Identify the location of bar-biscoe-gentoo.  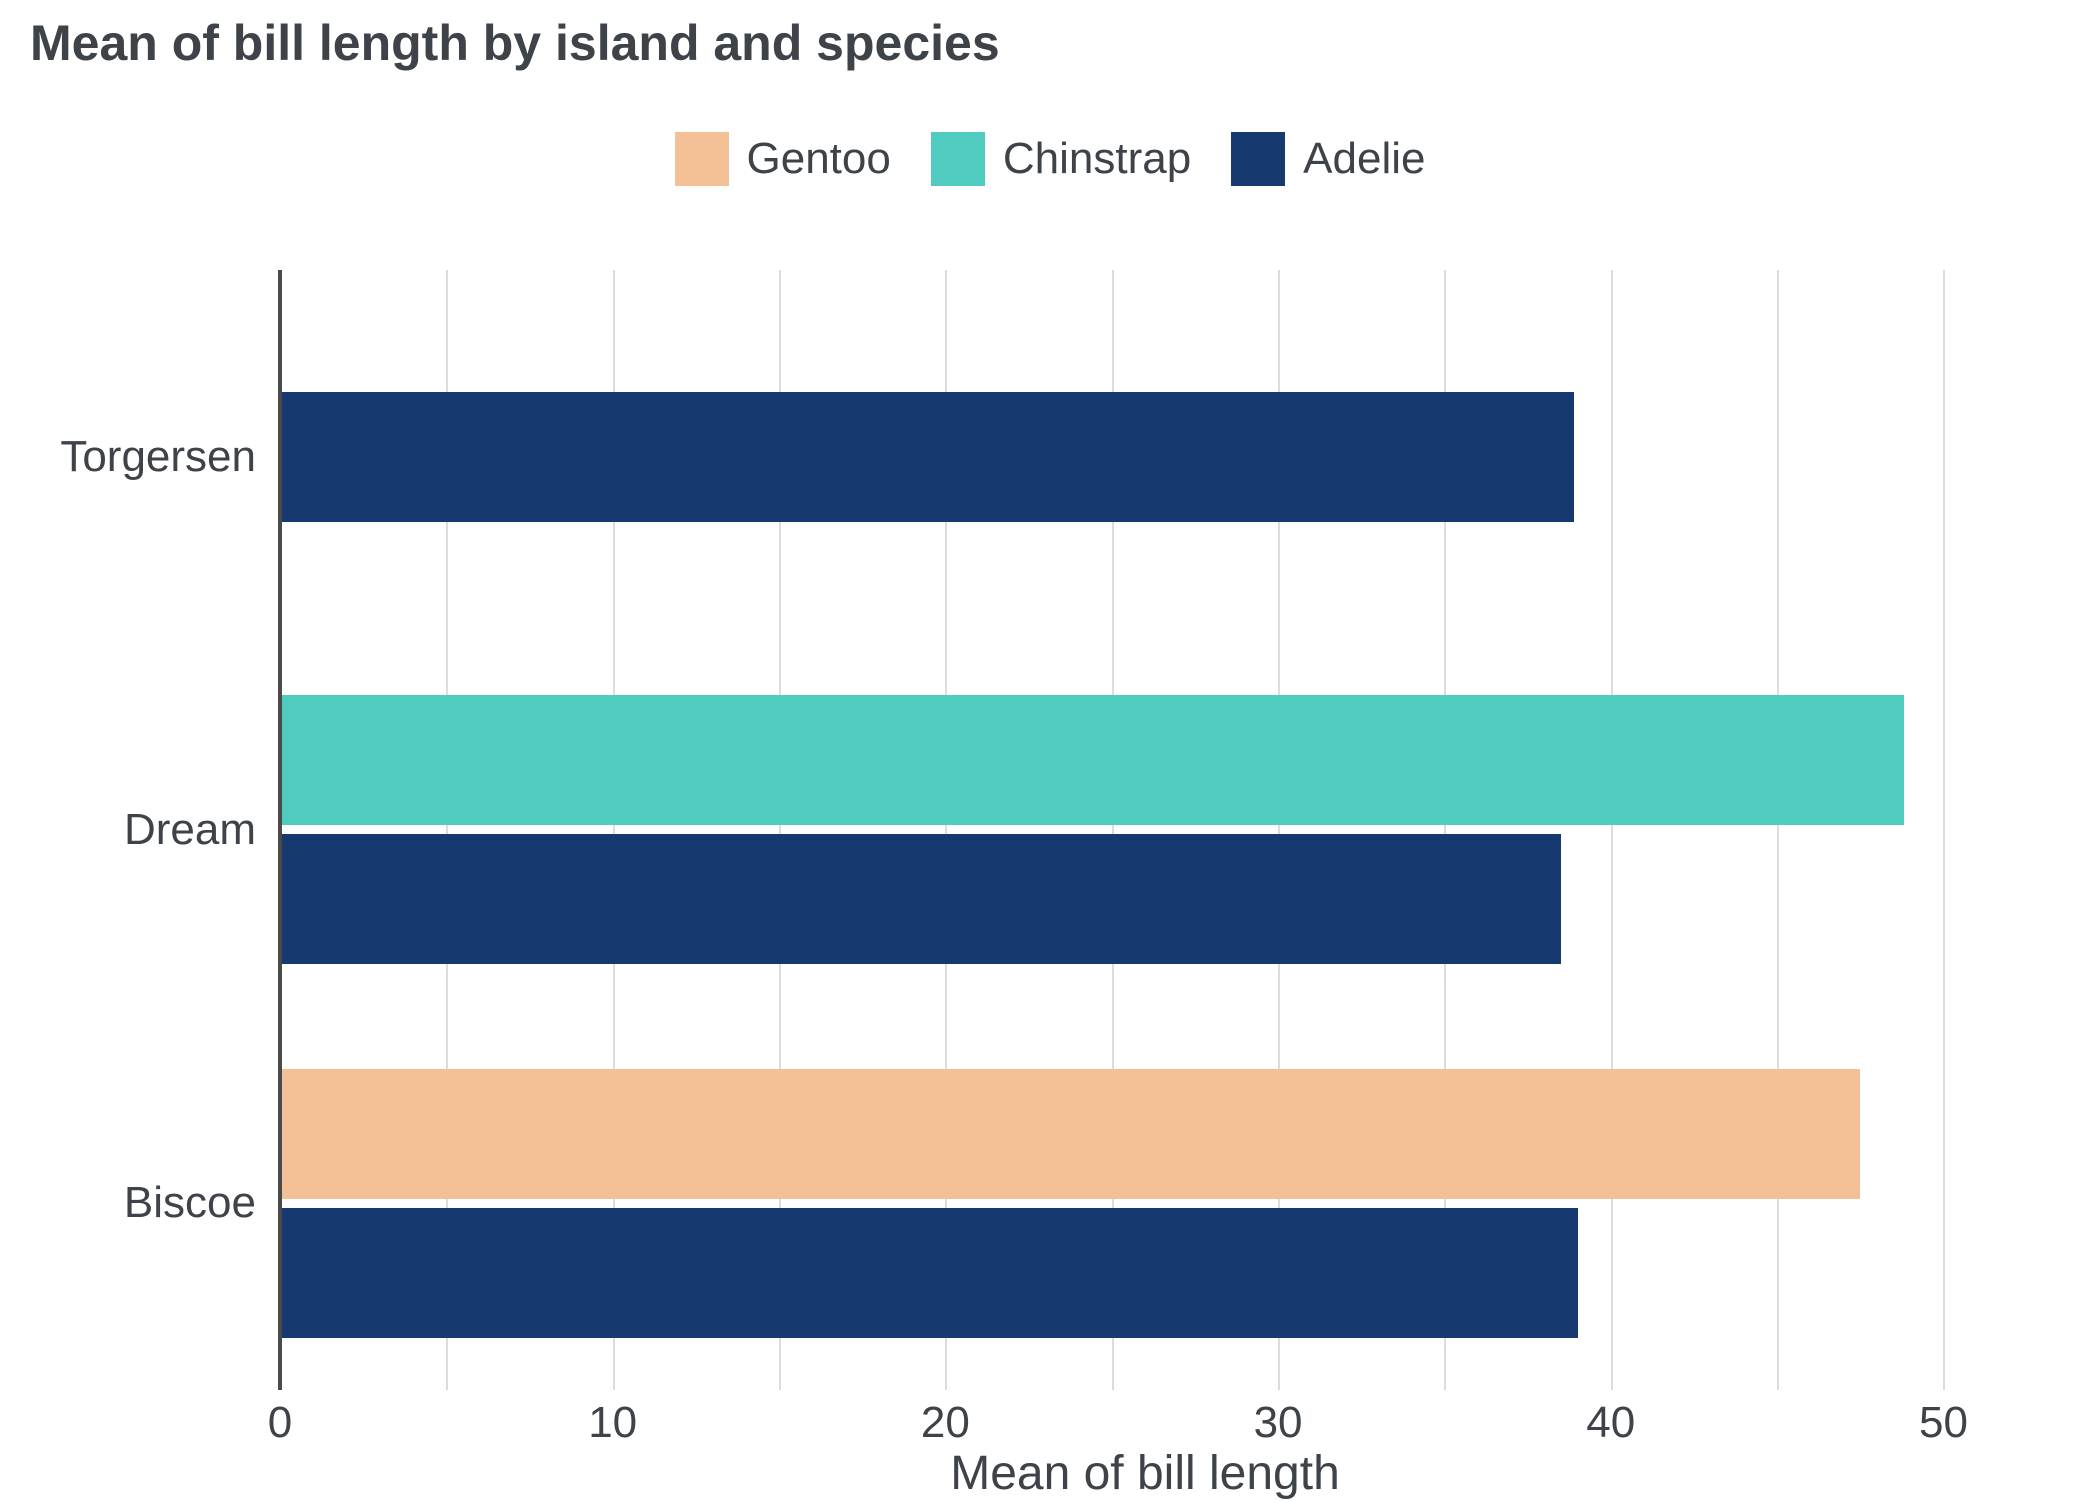
(1070, 1133).